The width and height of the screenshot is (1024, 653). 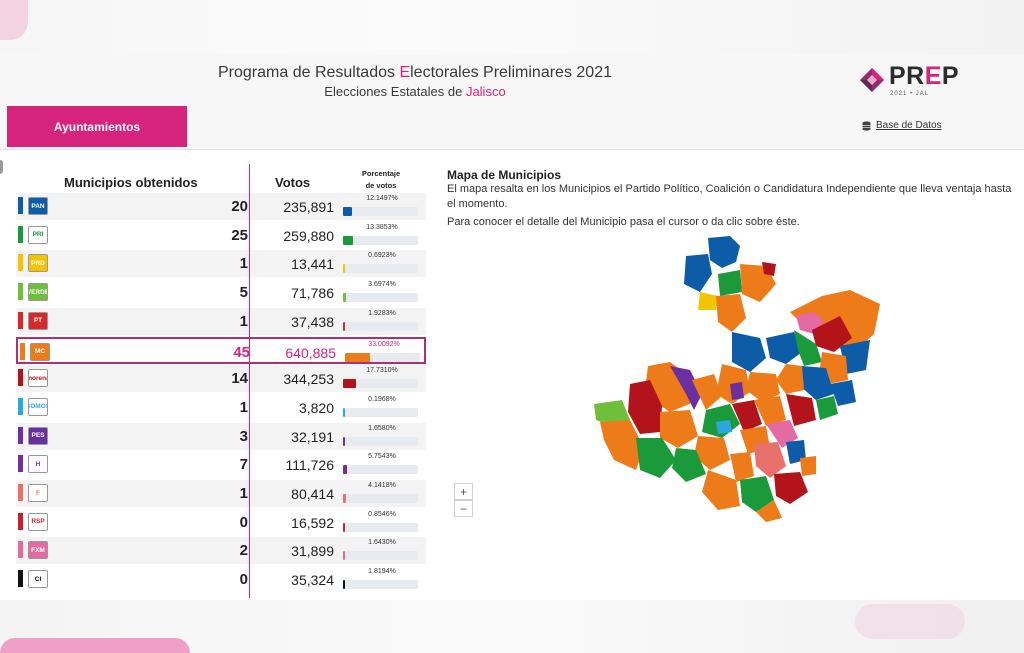 I want to click on party-logo-icon: SOMOS, so click(x=38, y=406).